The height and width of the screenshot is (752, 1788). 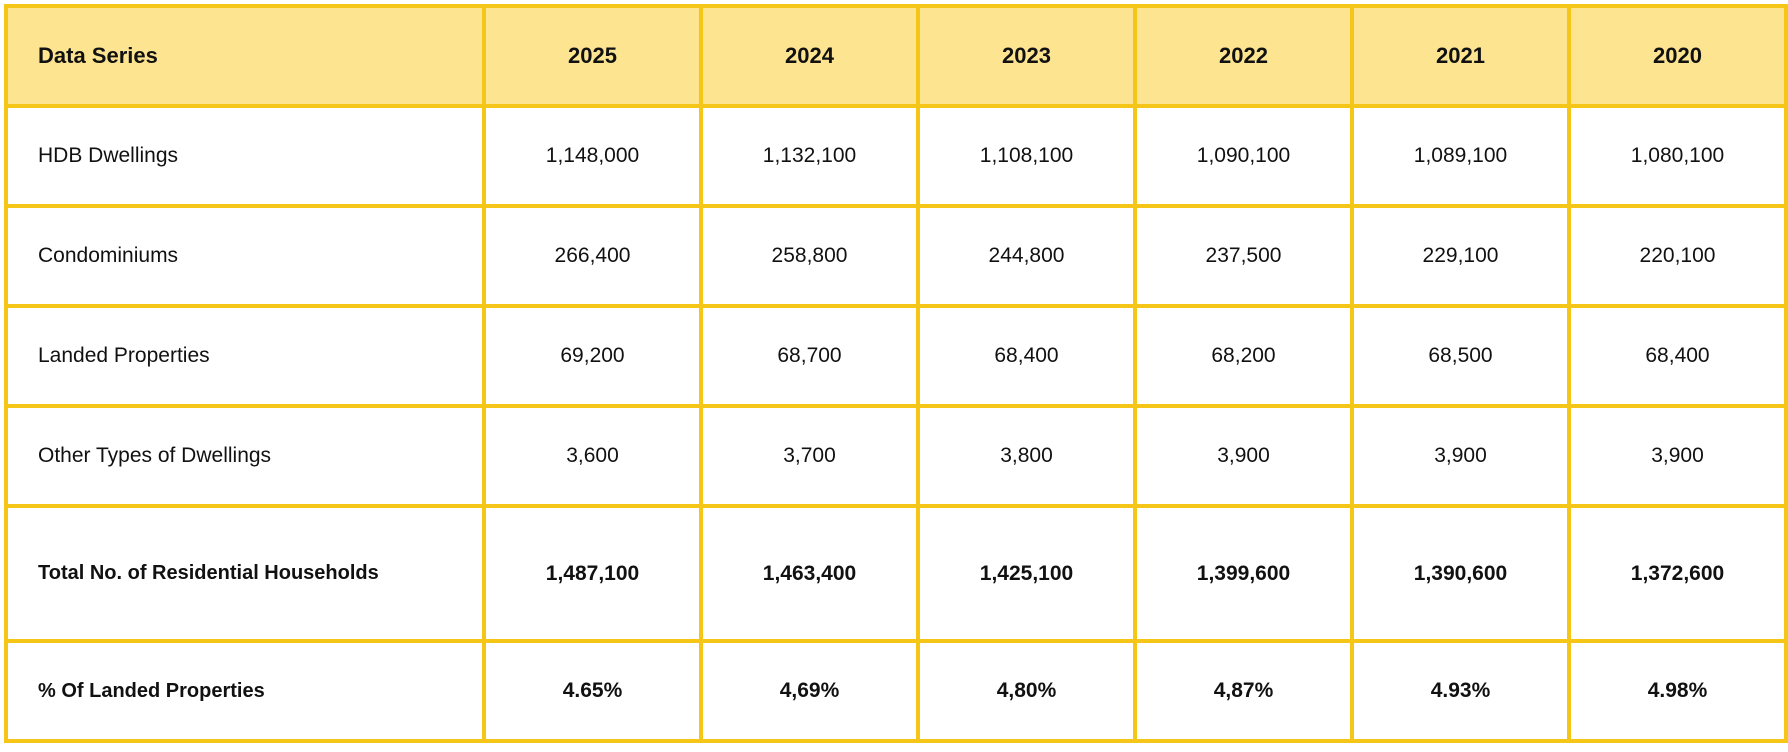 What do you see at coordinates (1460, 156) in the screenshot?
I see `table-cell: 1,089,100` at bounding box center [1460, 156].